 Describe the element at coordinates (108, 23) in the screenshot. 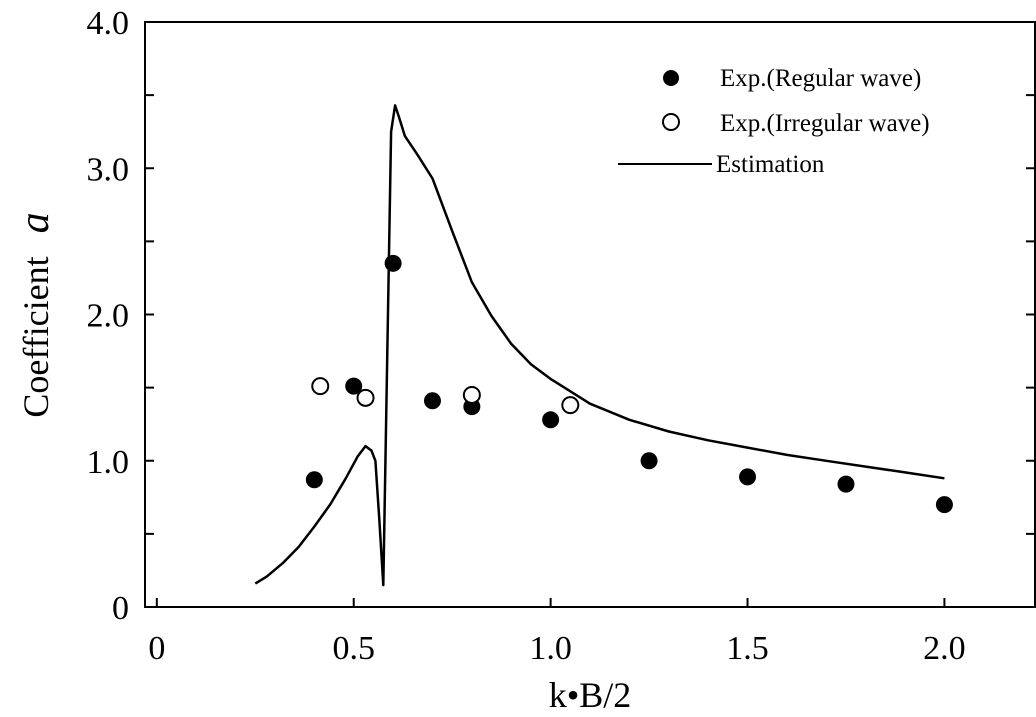

I see `y-tick-label: 4.0` at that location.